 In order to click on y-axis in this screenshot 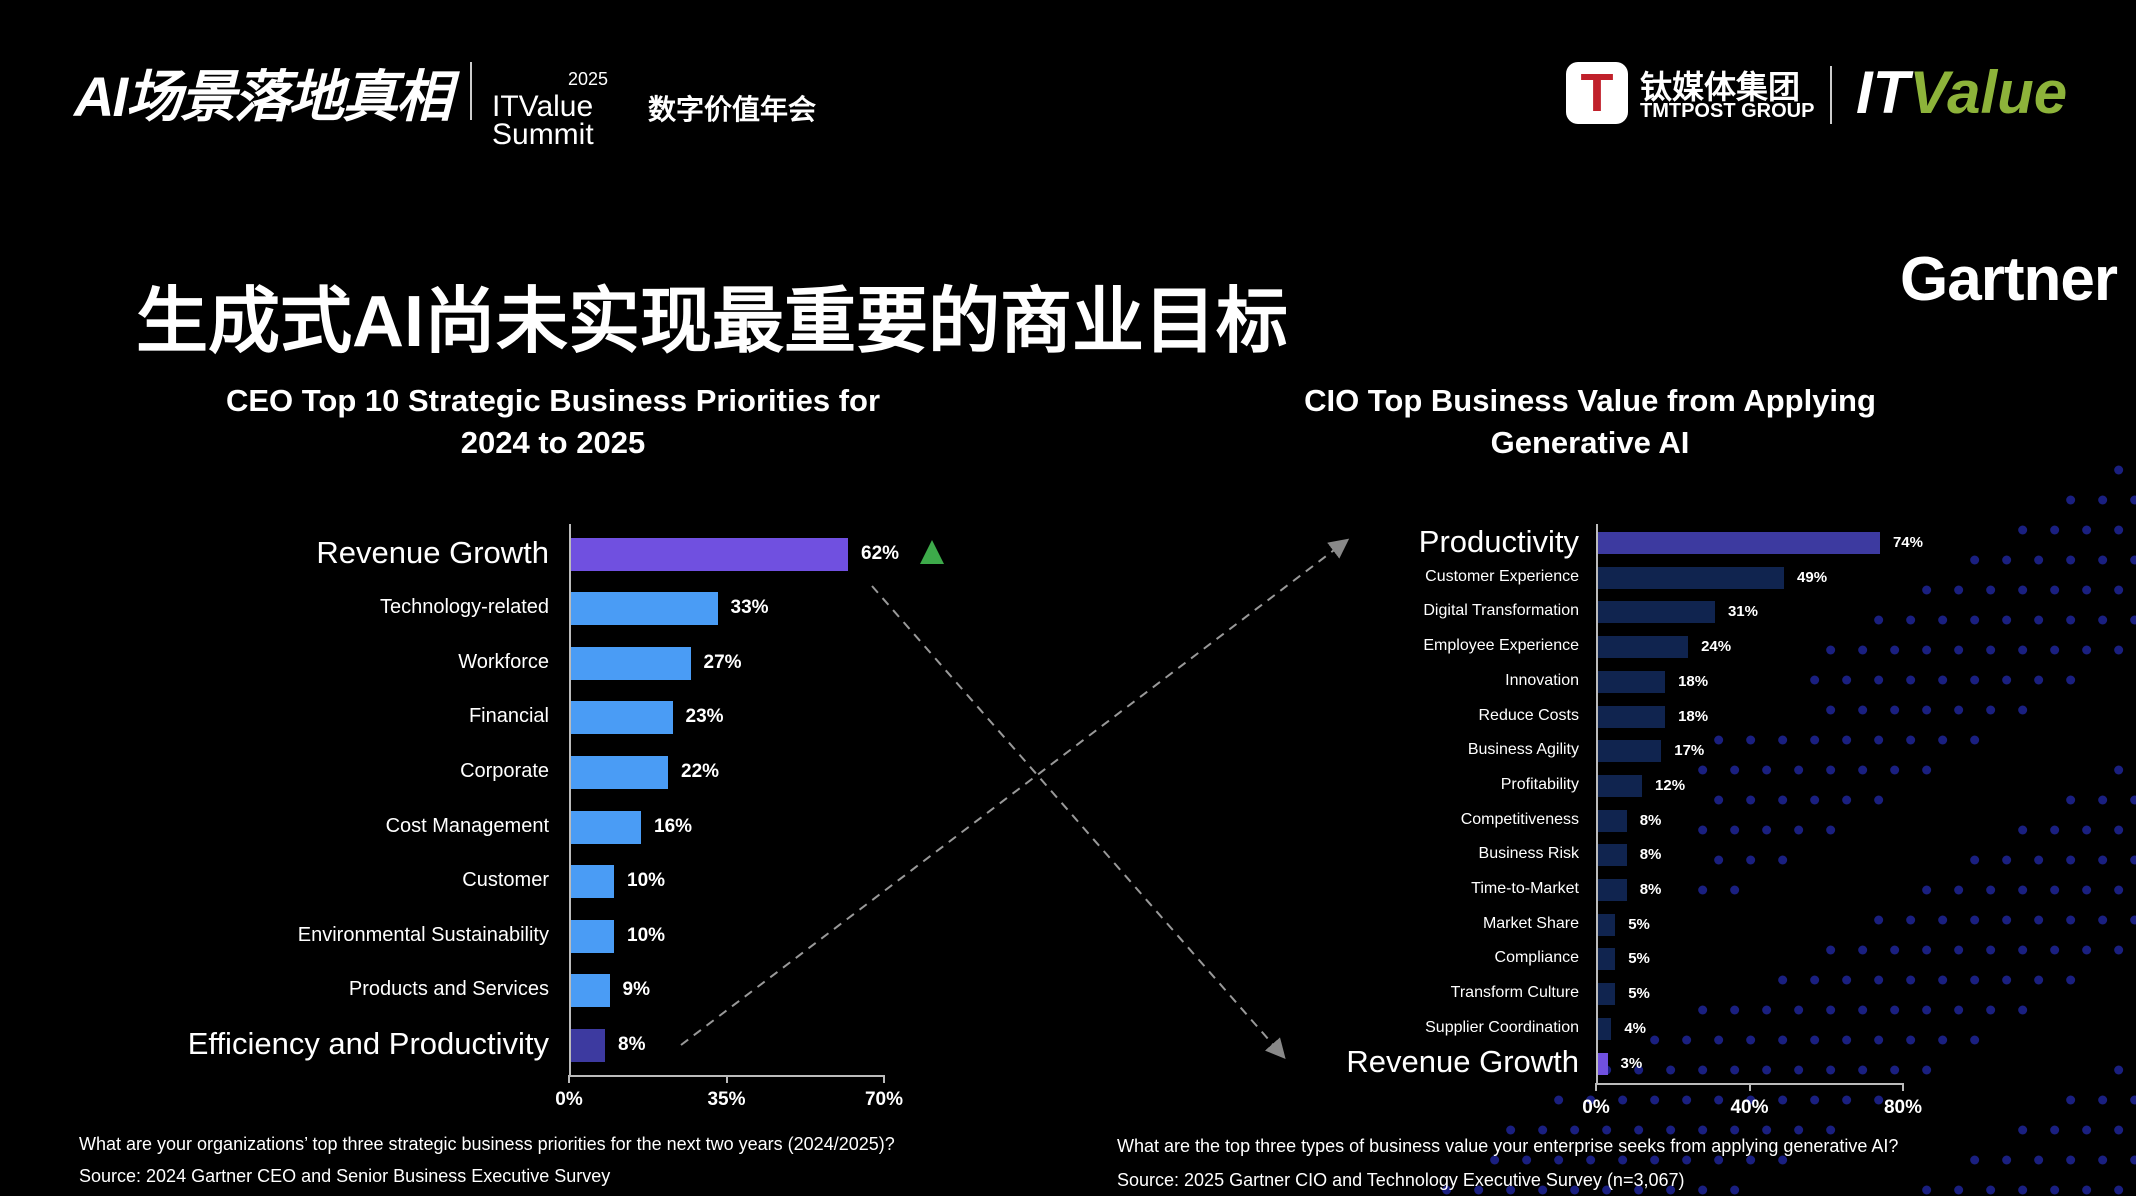, I will do `click(1597, 803)`.